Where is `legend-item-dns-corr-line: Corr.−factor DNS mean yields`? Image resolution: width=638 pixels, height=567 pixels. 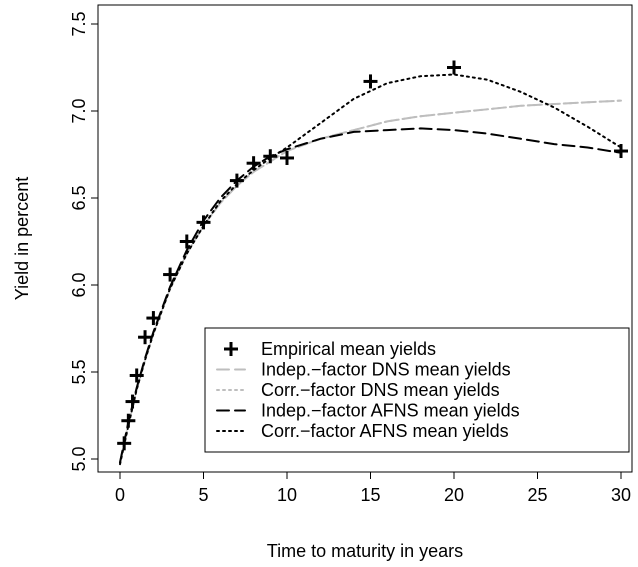 legend-item-dns-corr-line: Corr.−factor DNS mean yields is located at coordinates (358, 390).